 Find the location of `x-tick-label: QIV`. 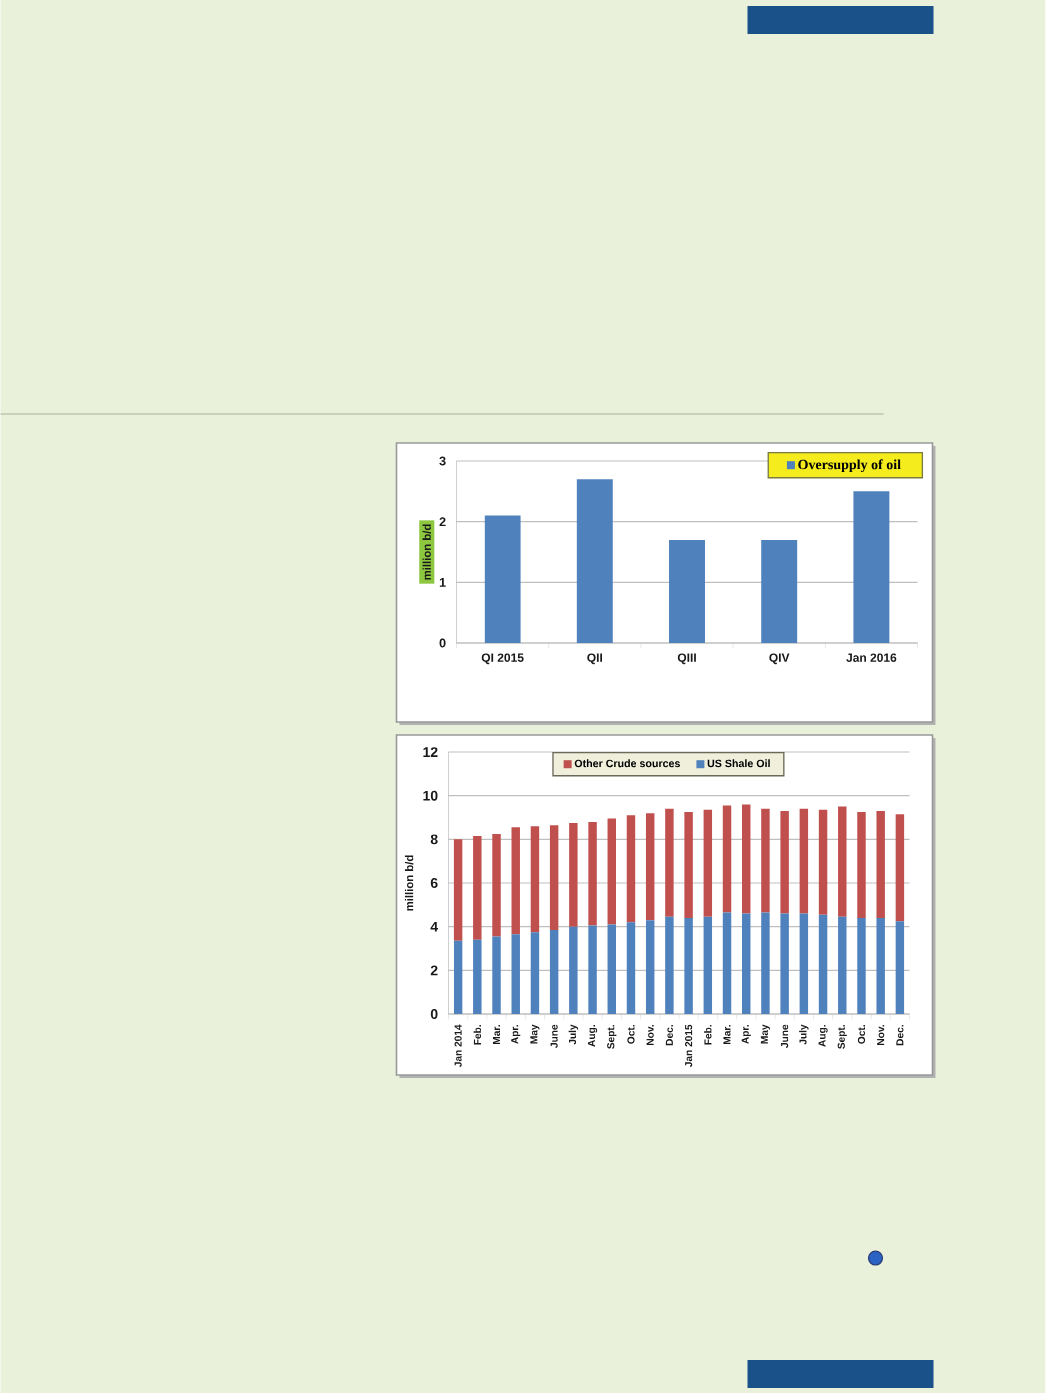

x-tick-label: QIV is located at coordinates (779, 659).